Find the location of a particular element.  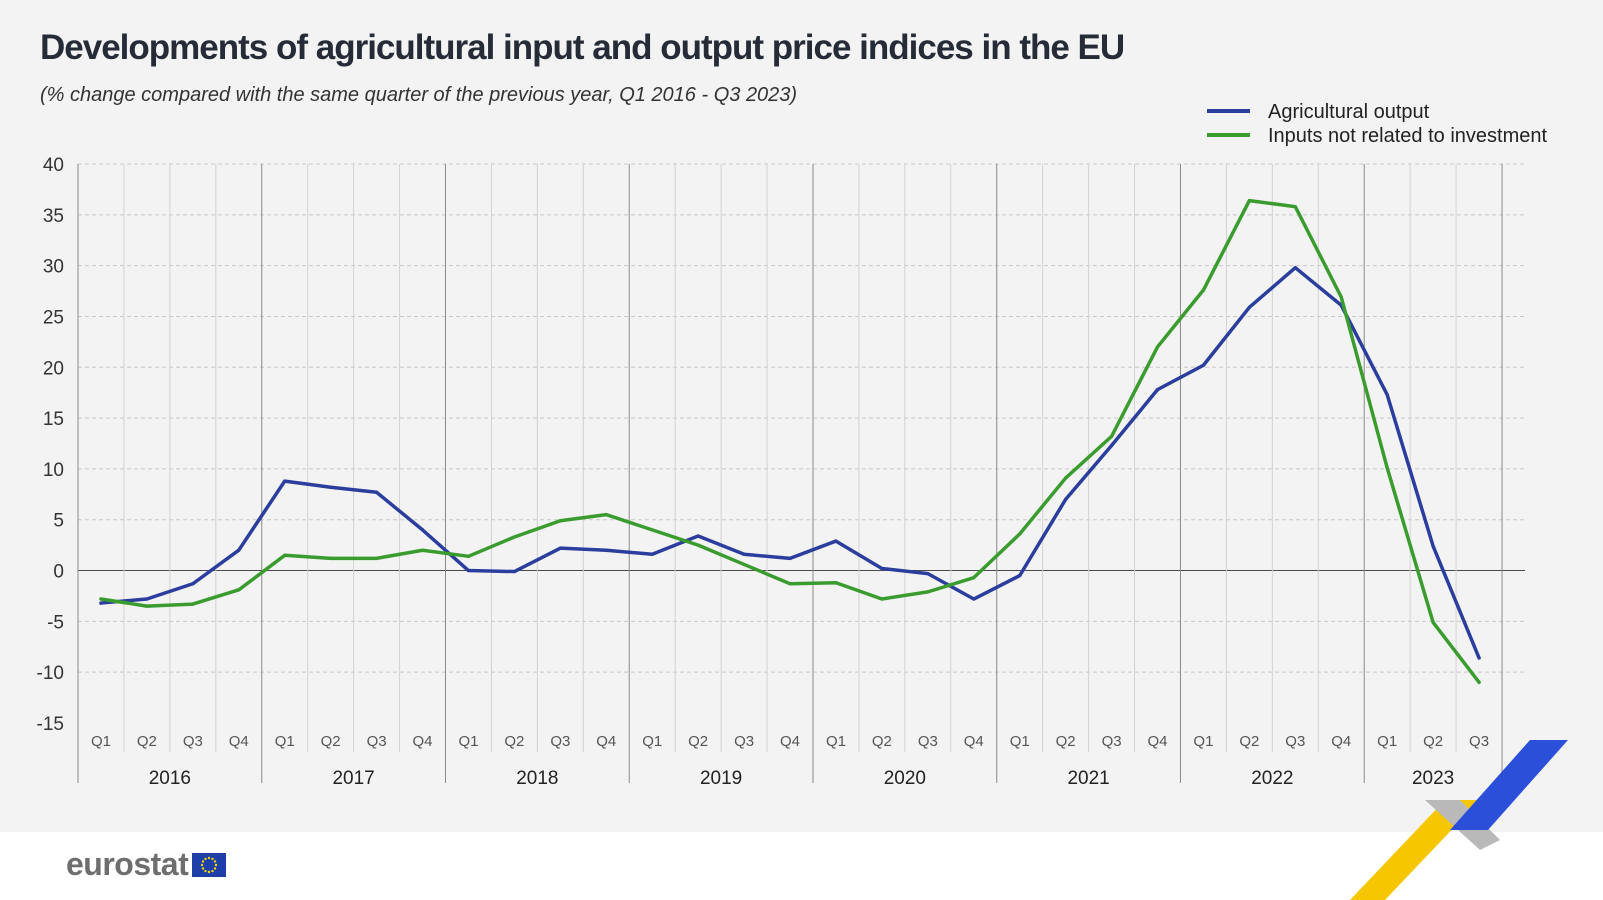

year-label: 2018 is located at coordinates (537, 778).